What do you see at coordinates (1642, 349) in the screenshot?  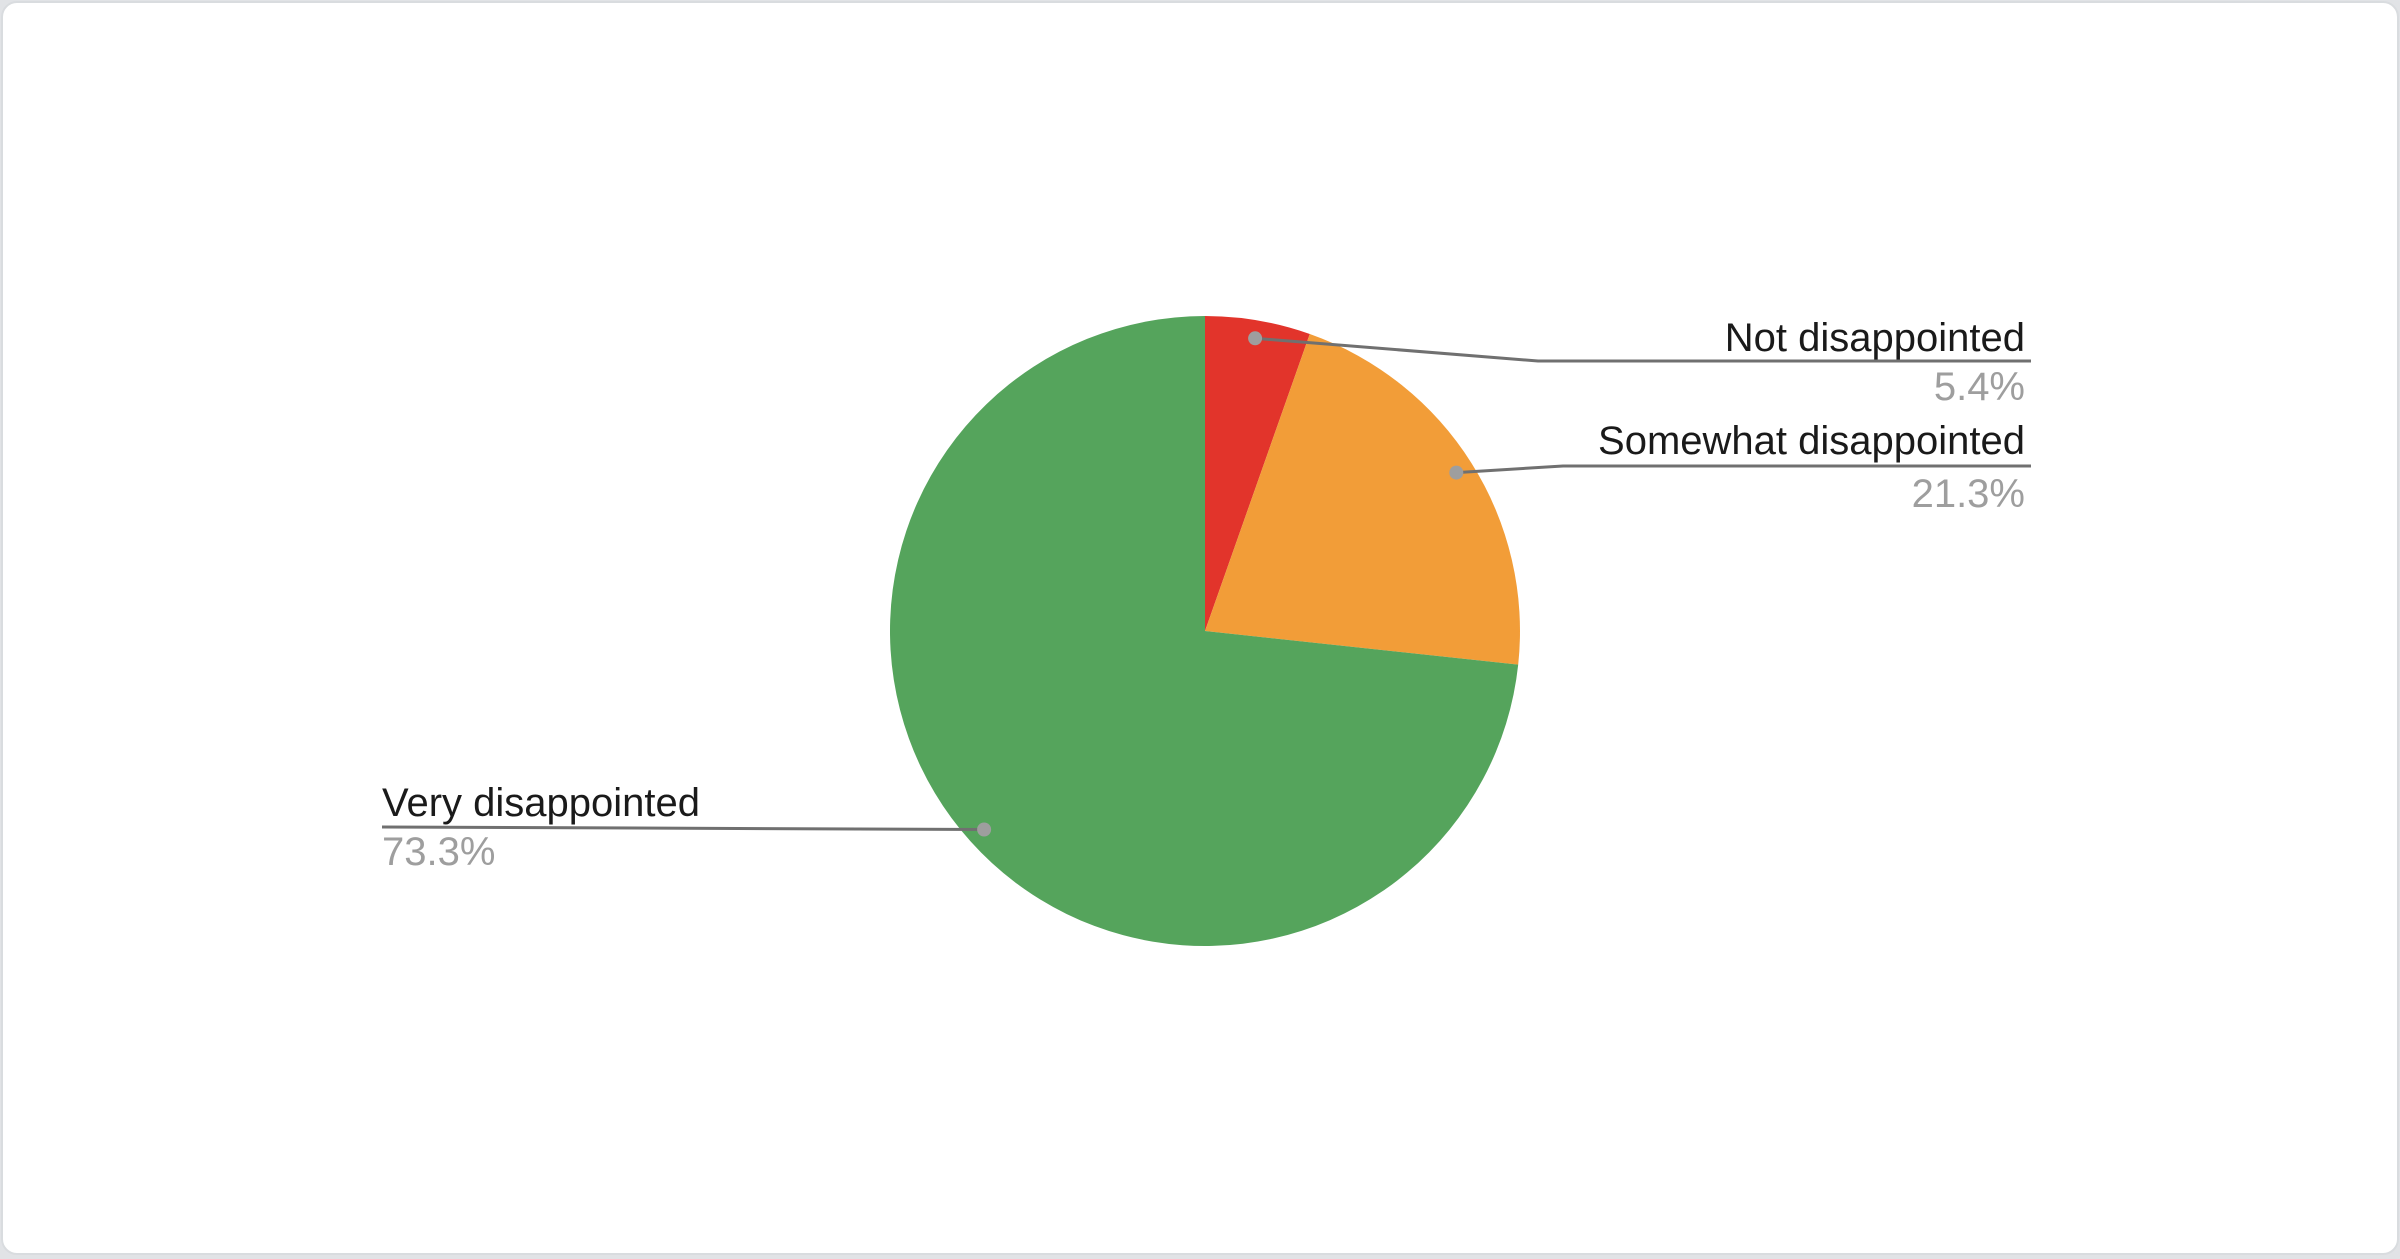 I see `leader-line-not-disappointed` at bounding box center [1642, 349].